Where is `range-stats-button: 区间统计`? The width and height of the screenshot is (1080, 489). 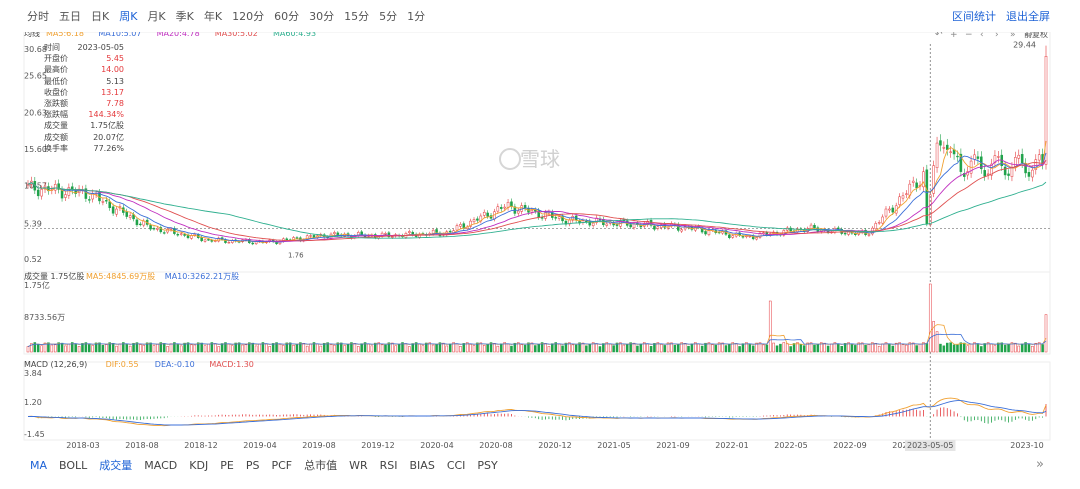 range-stats-button: 区间统计 is located at coordinates (974, 16).